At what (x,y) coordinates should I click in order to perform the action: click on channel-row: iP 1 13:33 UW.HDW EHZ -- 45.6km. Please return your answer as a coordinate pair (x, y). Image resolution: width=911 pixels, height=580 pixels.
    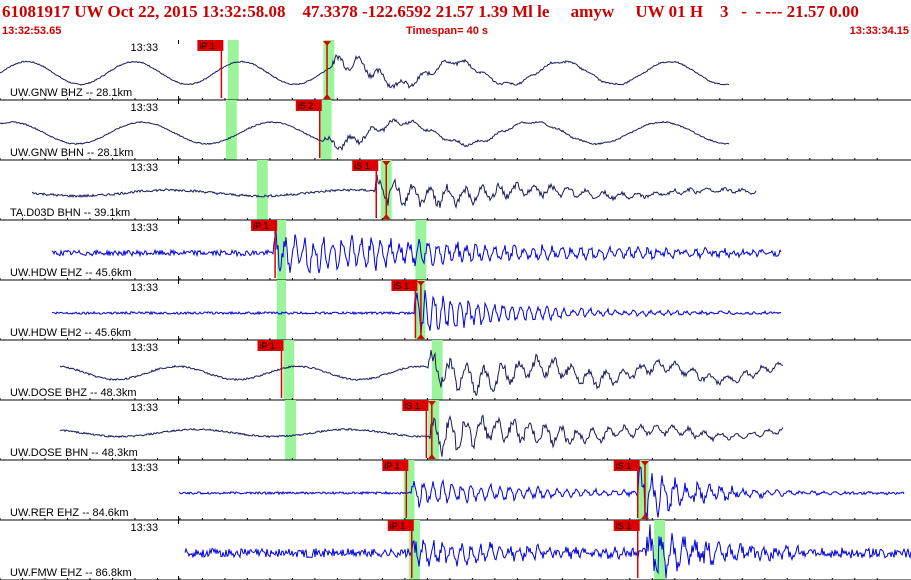
    Looking at the image, I should click on (455, 250).